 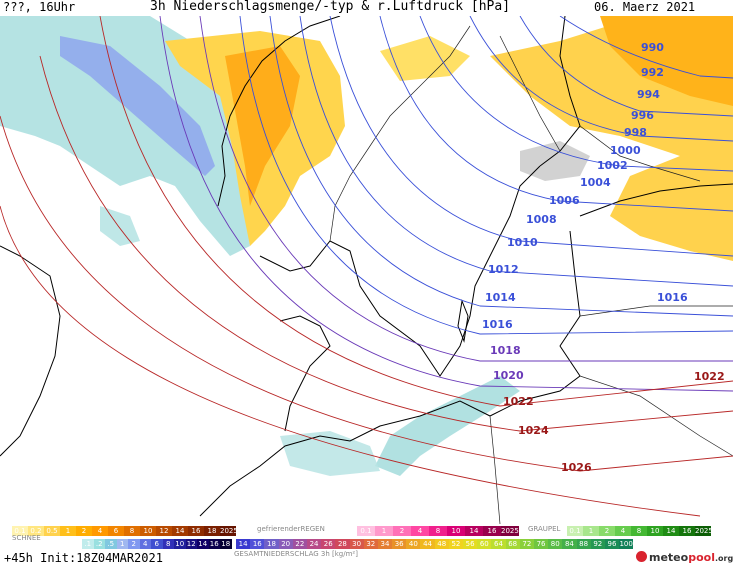 I want to click on iso-label-1000: 1000, so click(x=625, y=150).